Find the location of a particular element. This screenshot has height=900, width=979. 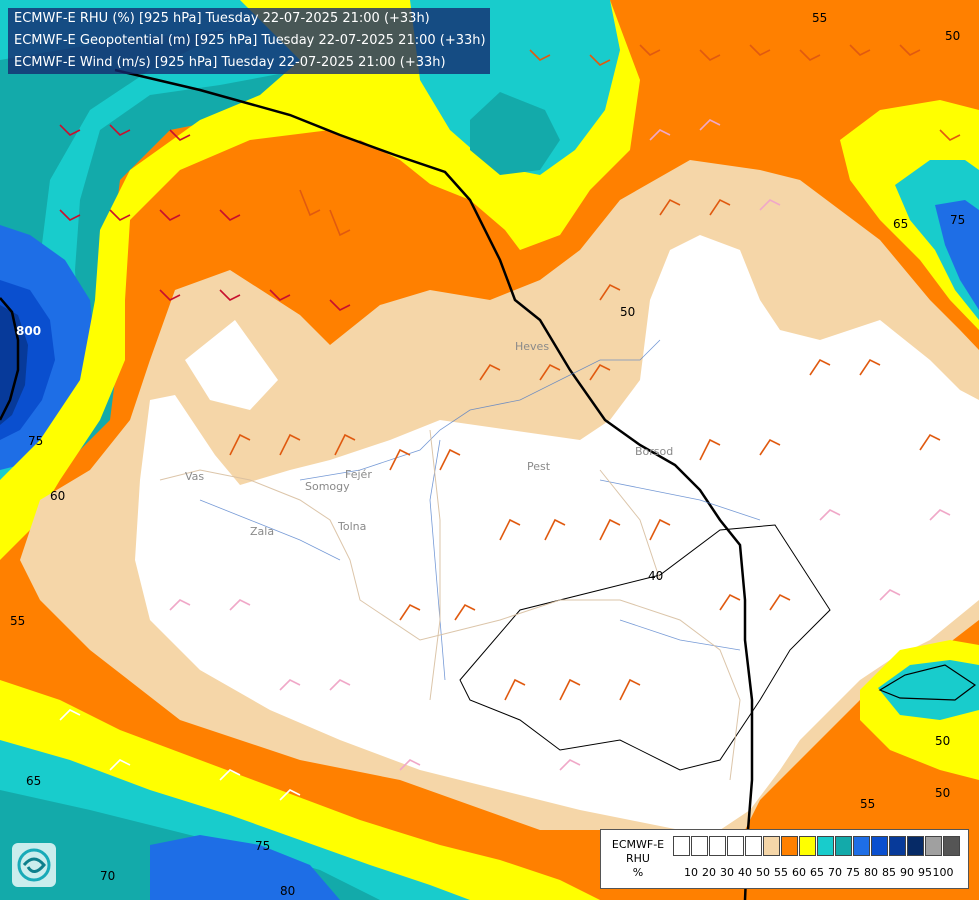

contour-label-65-sw: 65 is located at coordinates (33, 781).